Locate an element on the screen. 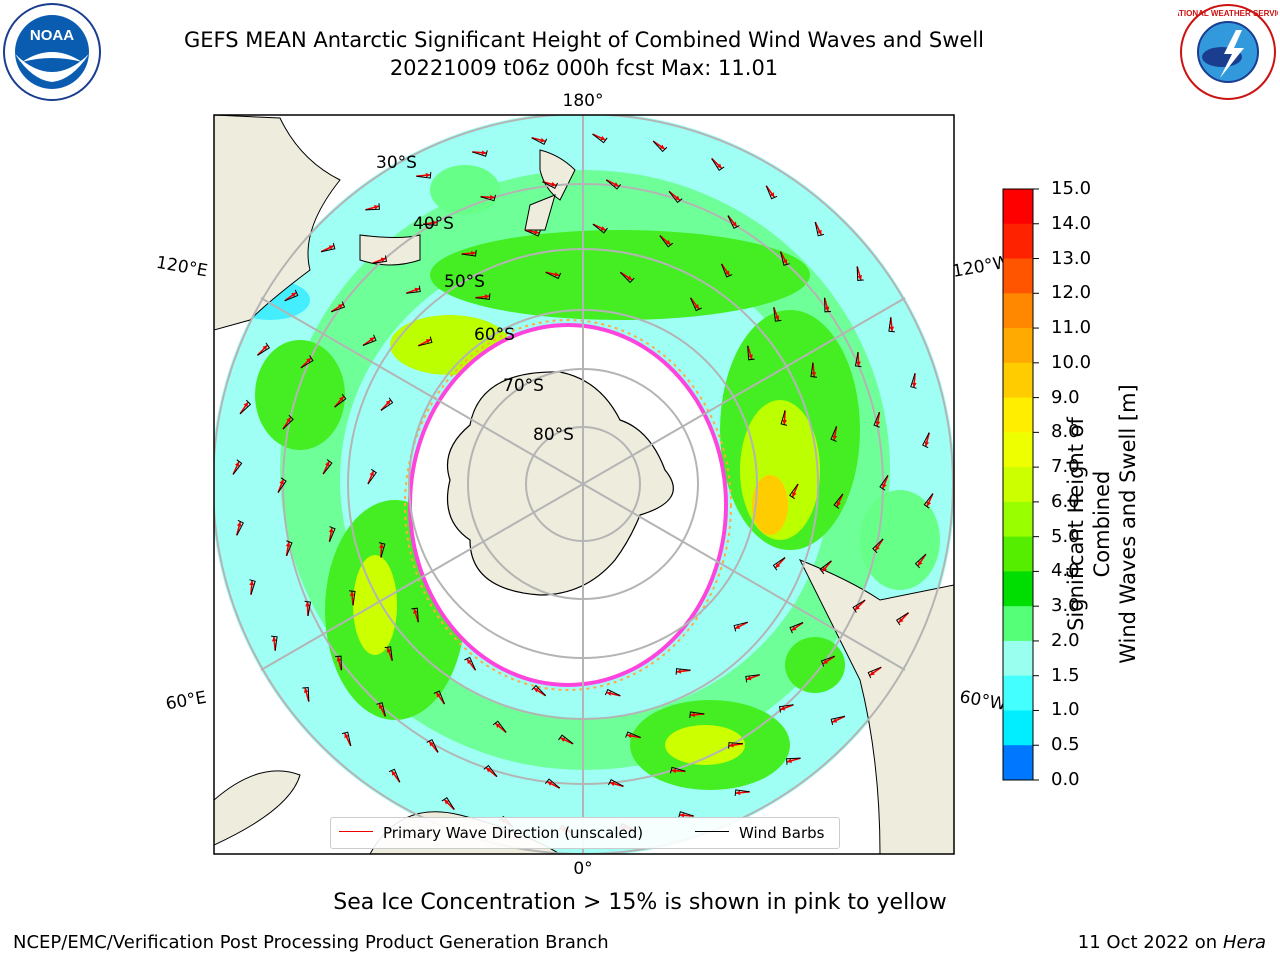  colorbar-tick-label: 8.0 is located at coordinates (1065, 432).